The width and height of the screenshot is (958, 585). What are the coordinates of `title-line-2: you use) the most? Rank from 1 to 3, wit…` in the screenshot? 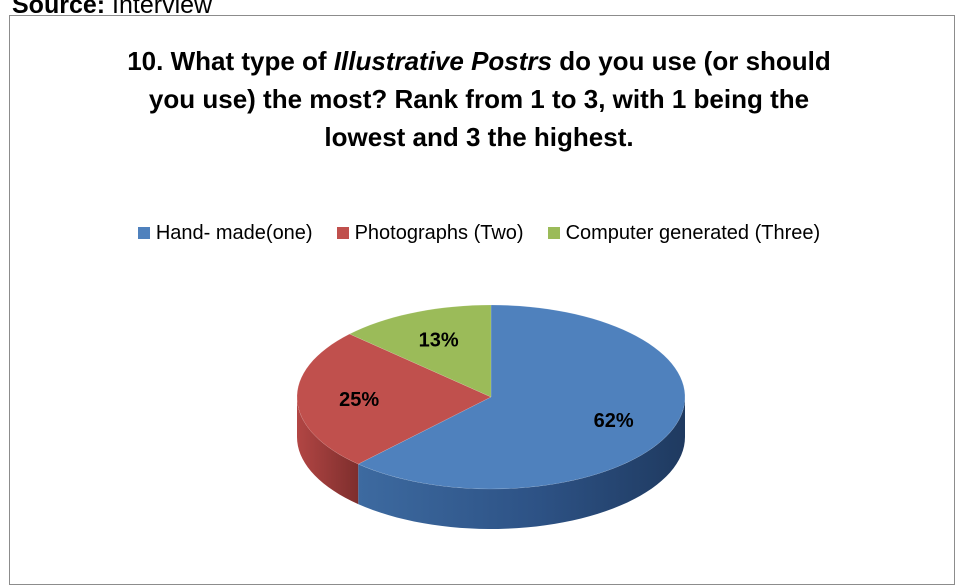 It's located at (479, 99).